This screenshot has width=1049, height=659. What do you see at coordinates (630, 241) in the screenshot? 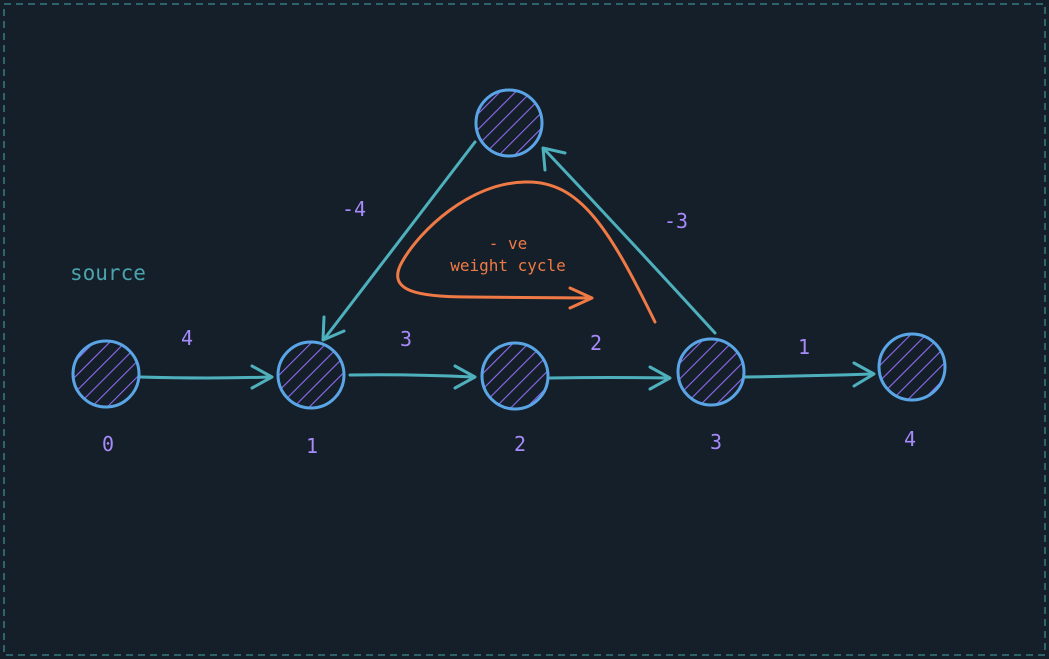
I see `edge-3-to-top` at bounding box center [630, 241].